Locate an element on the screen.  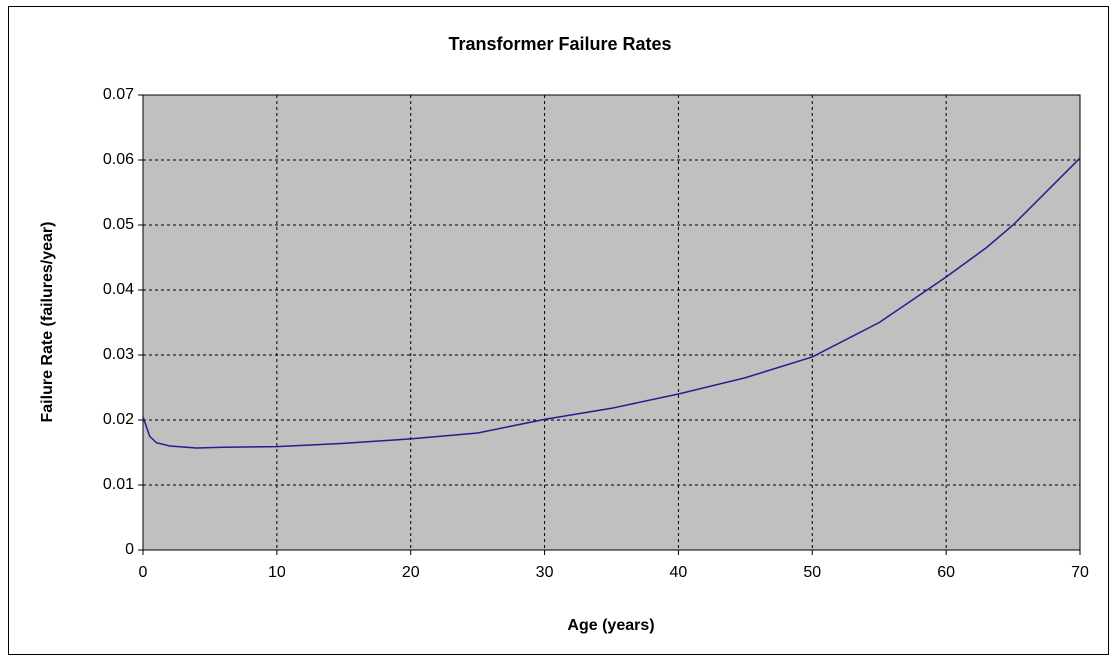
x-tick-label: 70 is located at coordinates (1080, 572).